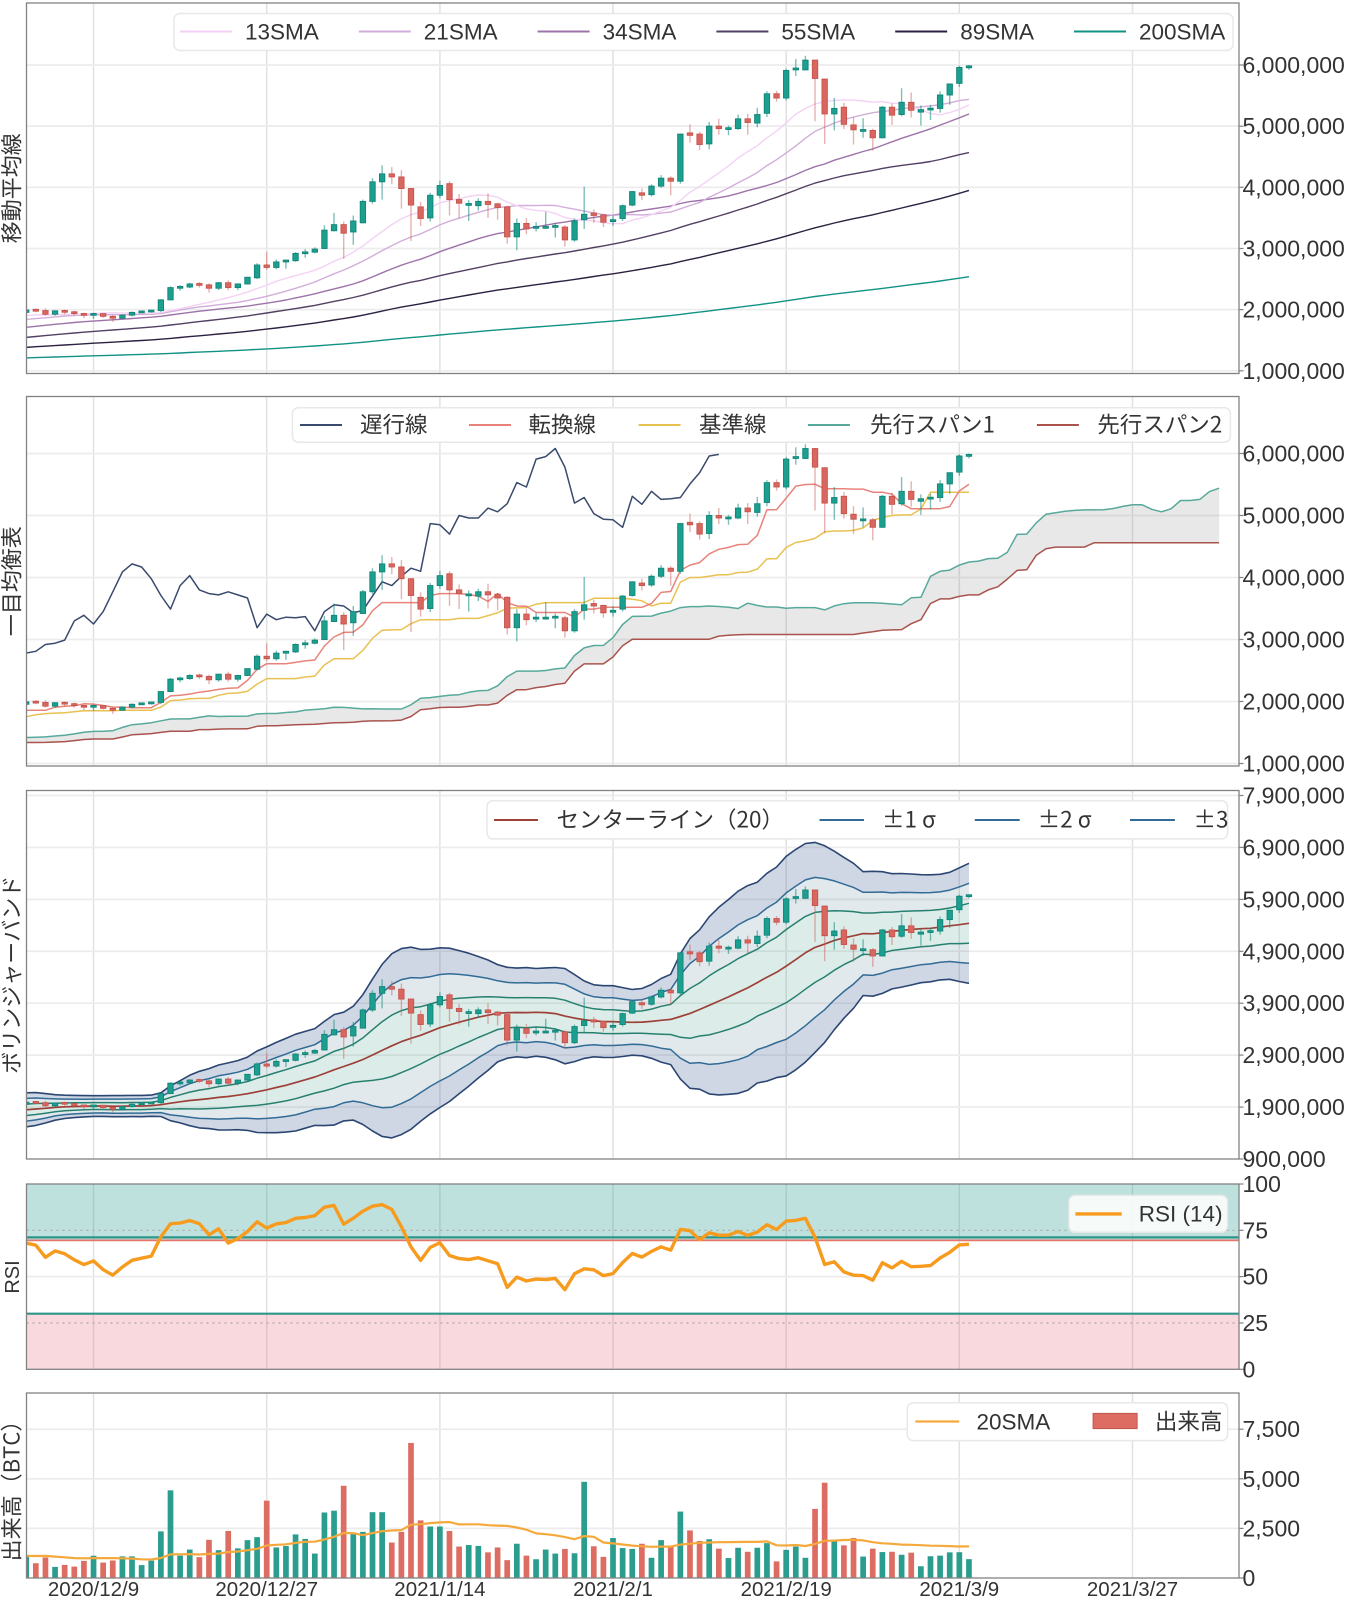 The image size is (1352, 1600). What do you see at coordinates (1256, 1230) in the screenshot?
I see `svg-text: 75` at bounding box center [1256, 1230].